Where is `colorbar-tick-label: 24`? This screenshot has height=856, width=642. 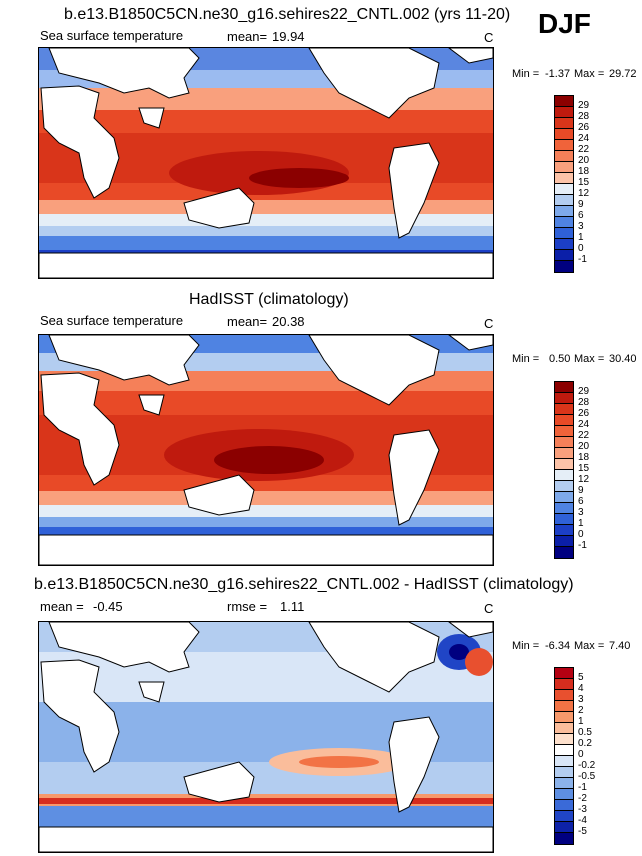
colorbar-tick-label: 24 is located at coordinates (584, 424).